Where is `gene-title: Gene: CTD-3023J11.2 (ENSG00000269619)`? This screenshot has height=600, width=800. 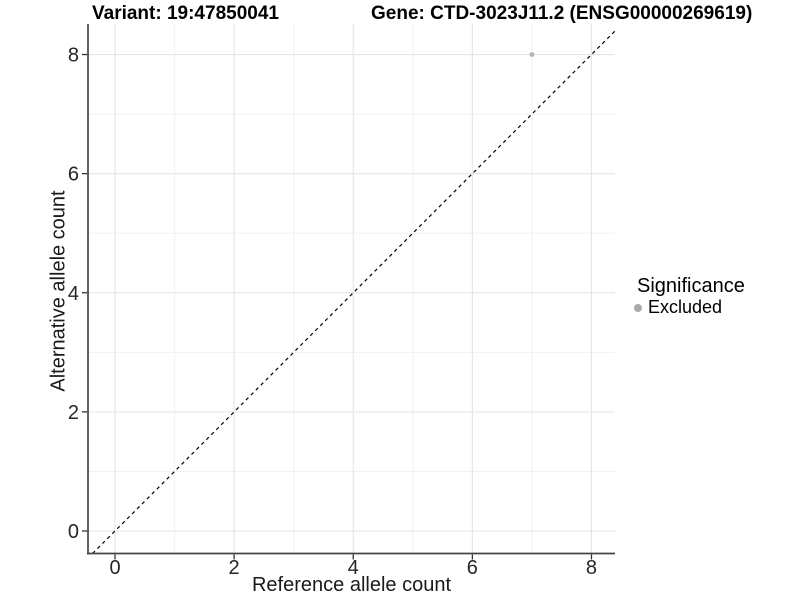
gene-title: Gene: CTD-3023J11.2 (ENSG00000269619) is located at coordinates (562, 13).